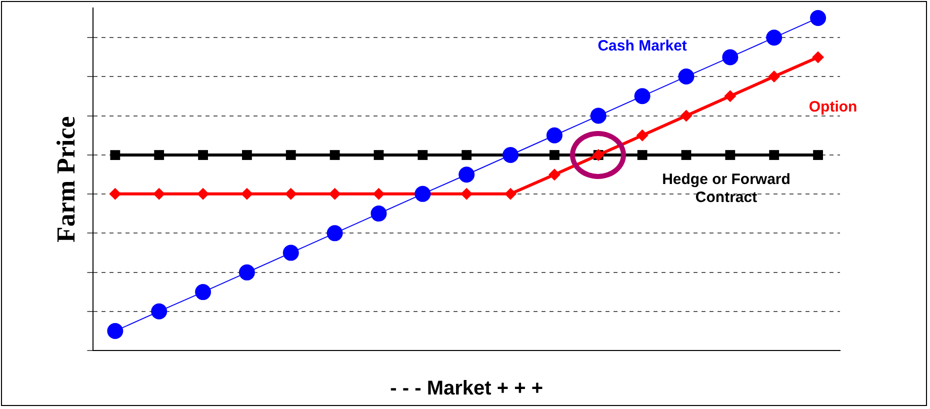  What do you see at coordinates (467, 389) in the screenshot?
I see `x-axis-title: - - - Market + + +` at bounding box center [467, 389].